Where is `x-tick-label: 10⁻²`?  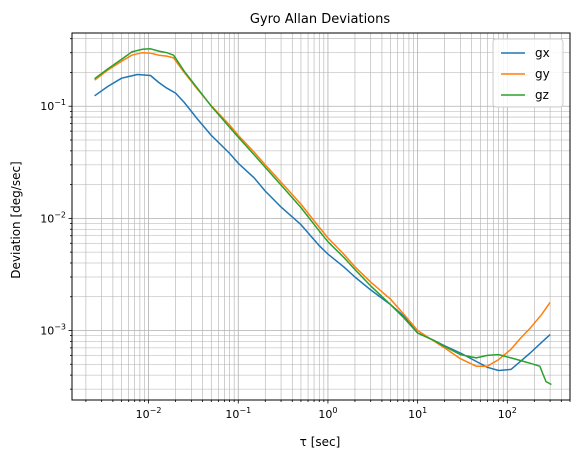
x-tick-label: 10⁻² is located at coordinates (149, 413).